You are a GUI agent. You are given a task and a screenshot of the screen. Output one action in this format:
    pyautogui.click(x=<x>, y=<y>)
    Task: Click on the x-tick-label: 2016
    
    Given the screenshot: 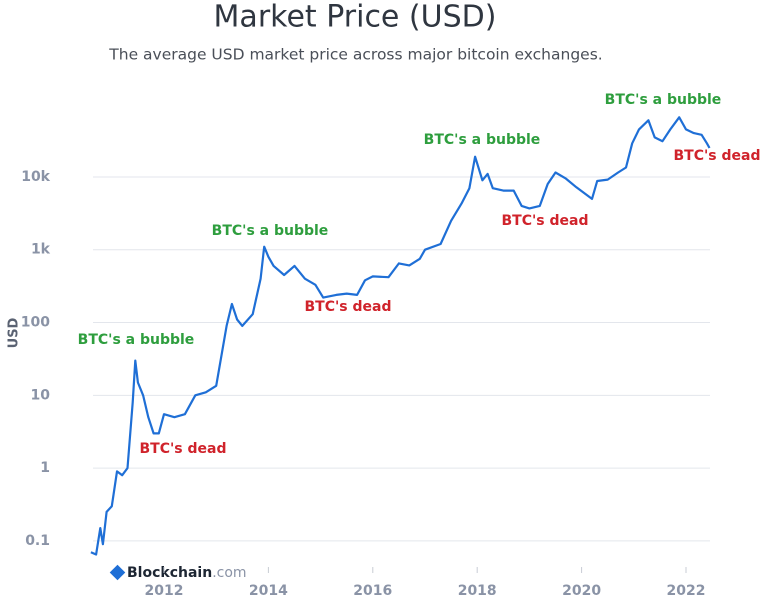 What is the action you would take?
    pyautogui.click(x=372, y=591)
    